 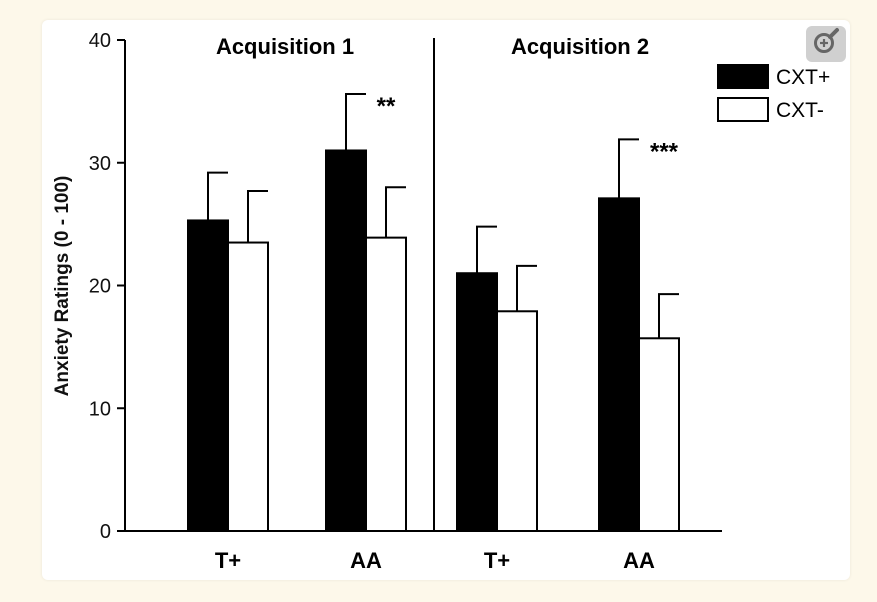 I want to click on group-title: Acquisition 1, so click(x=285, y=46).